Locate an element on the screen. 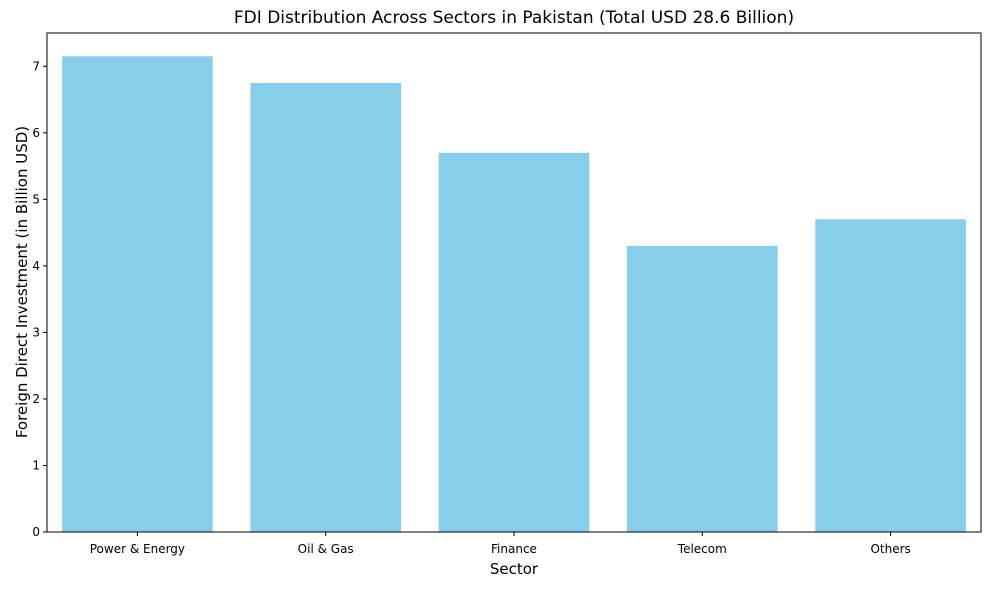 The width and height of the screenshot is (989, 590). y-tick-label: 0 is located at coordinates (36, 532).